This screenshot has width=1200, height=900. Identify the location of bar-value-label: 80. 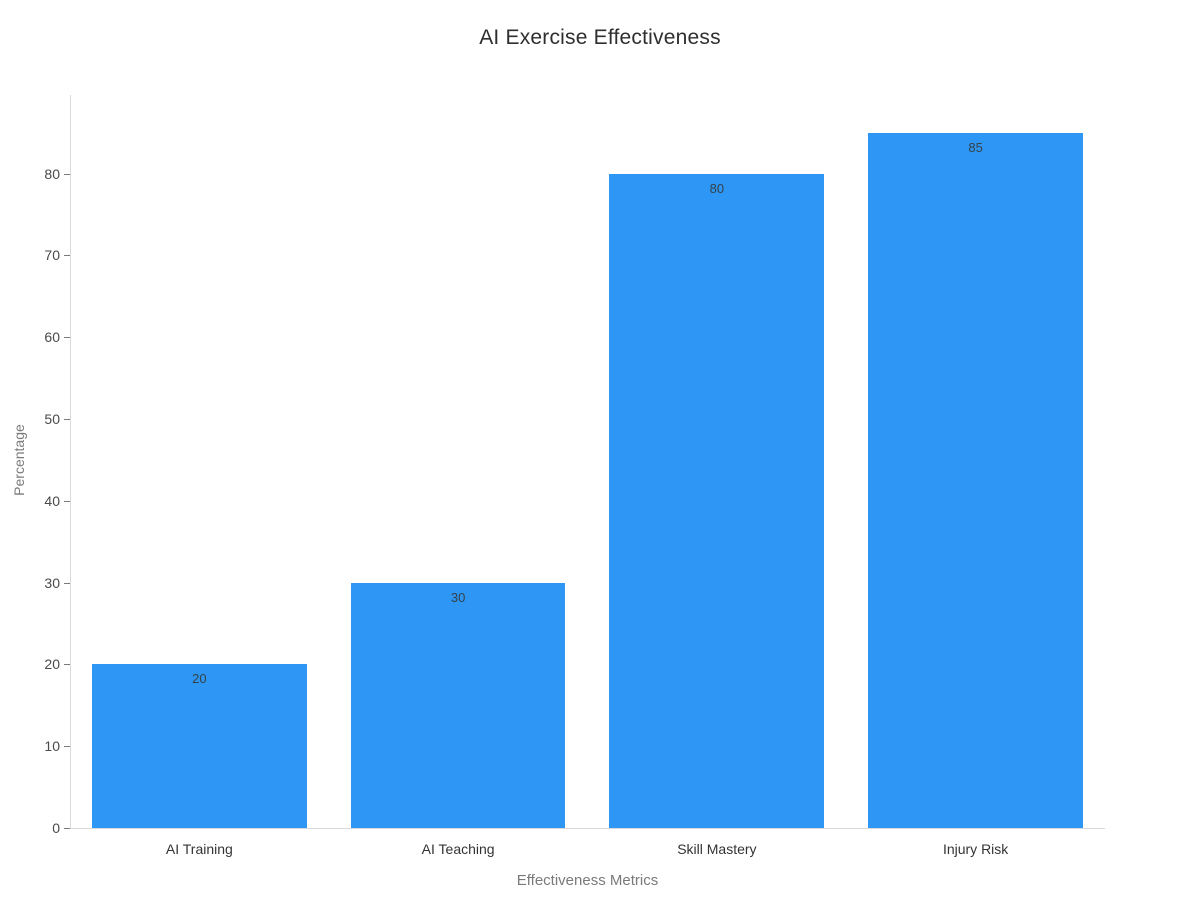
(717, 188).